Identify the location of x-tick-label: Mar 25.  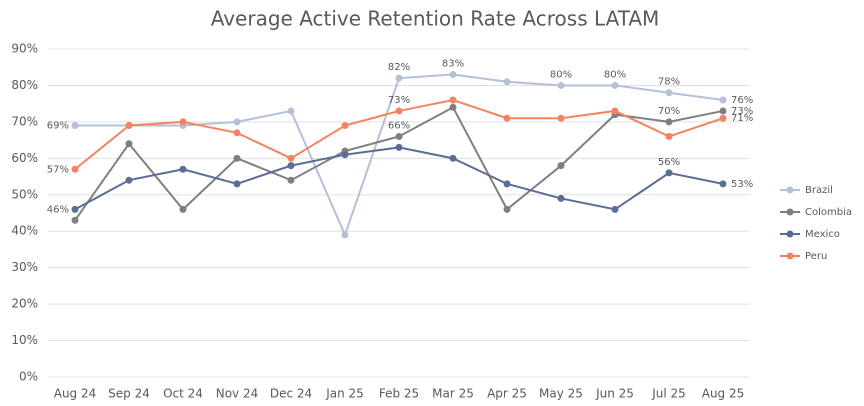
(453, 394).